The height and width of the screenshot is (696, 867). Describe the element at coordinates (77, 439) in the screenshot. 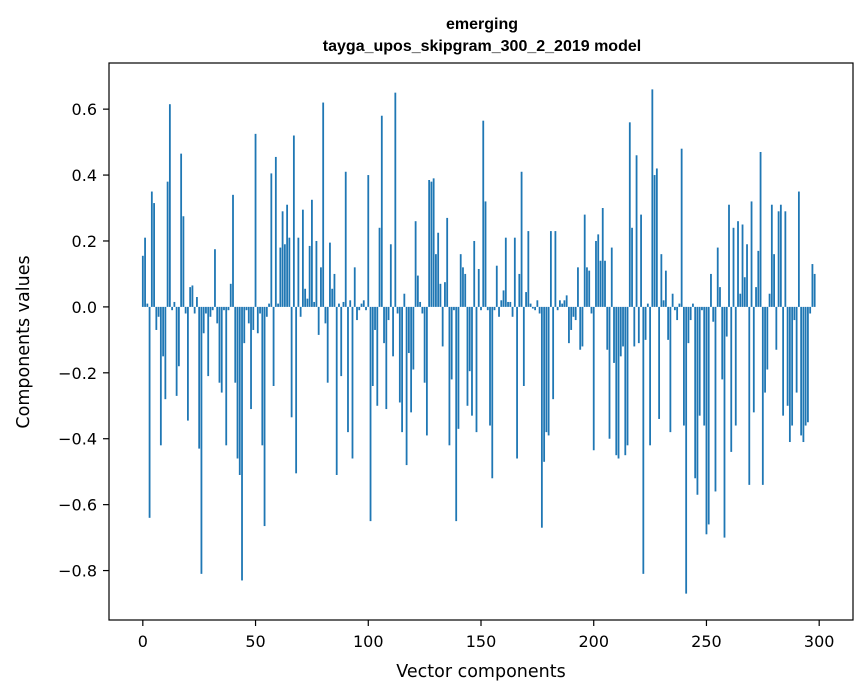

I see `y-tick-label: −0.4` at that location.